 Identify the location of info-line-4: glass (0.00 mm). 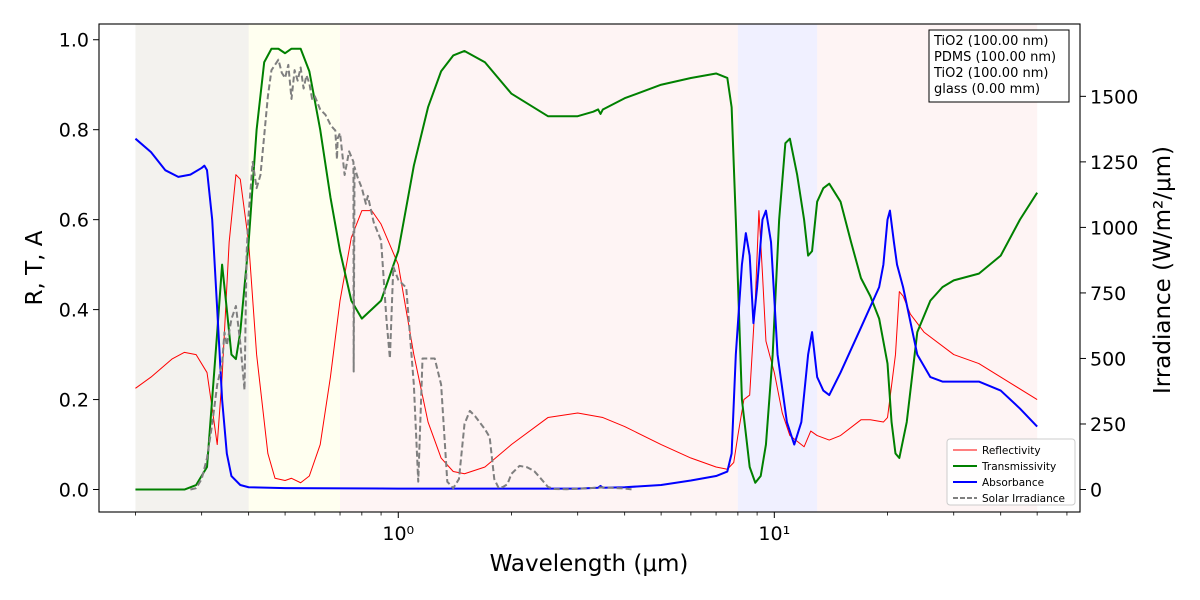
(987, 89).